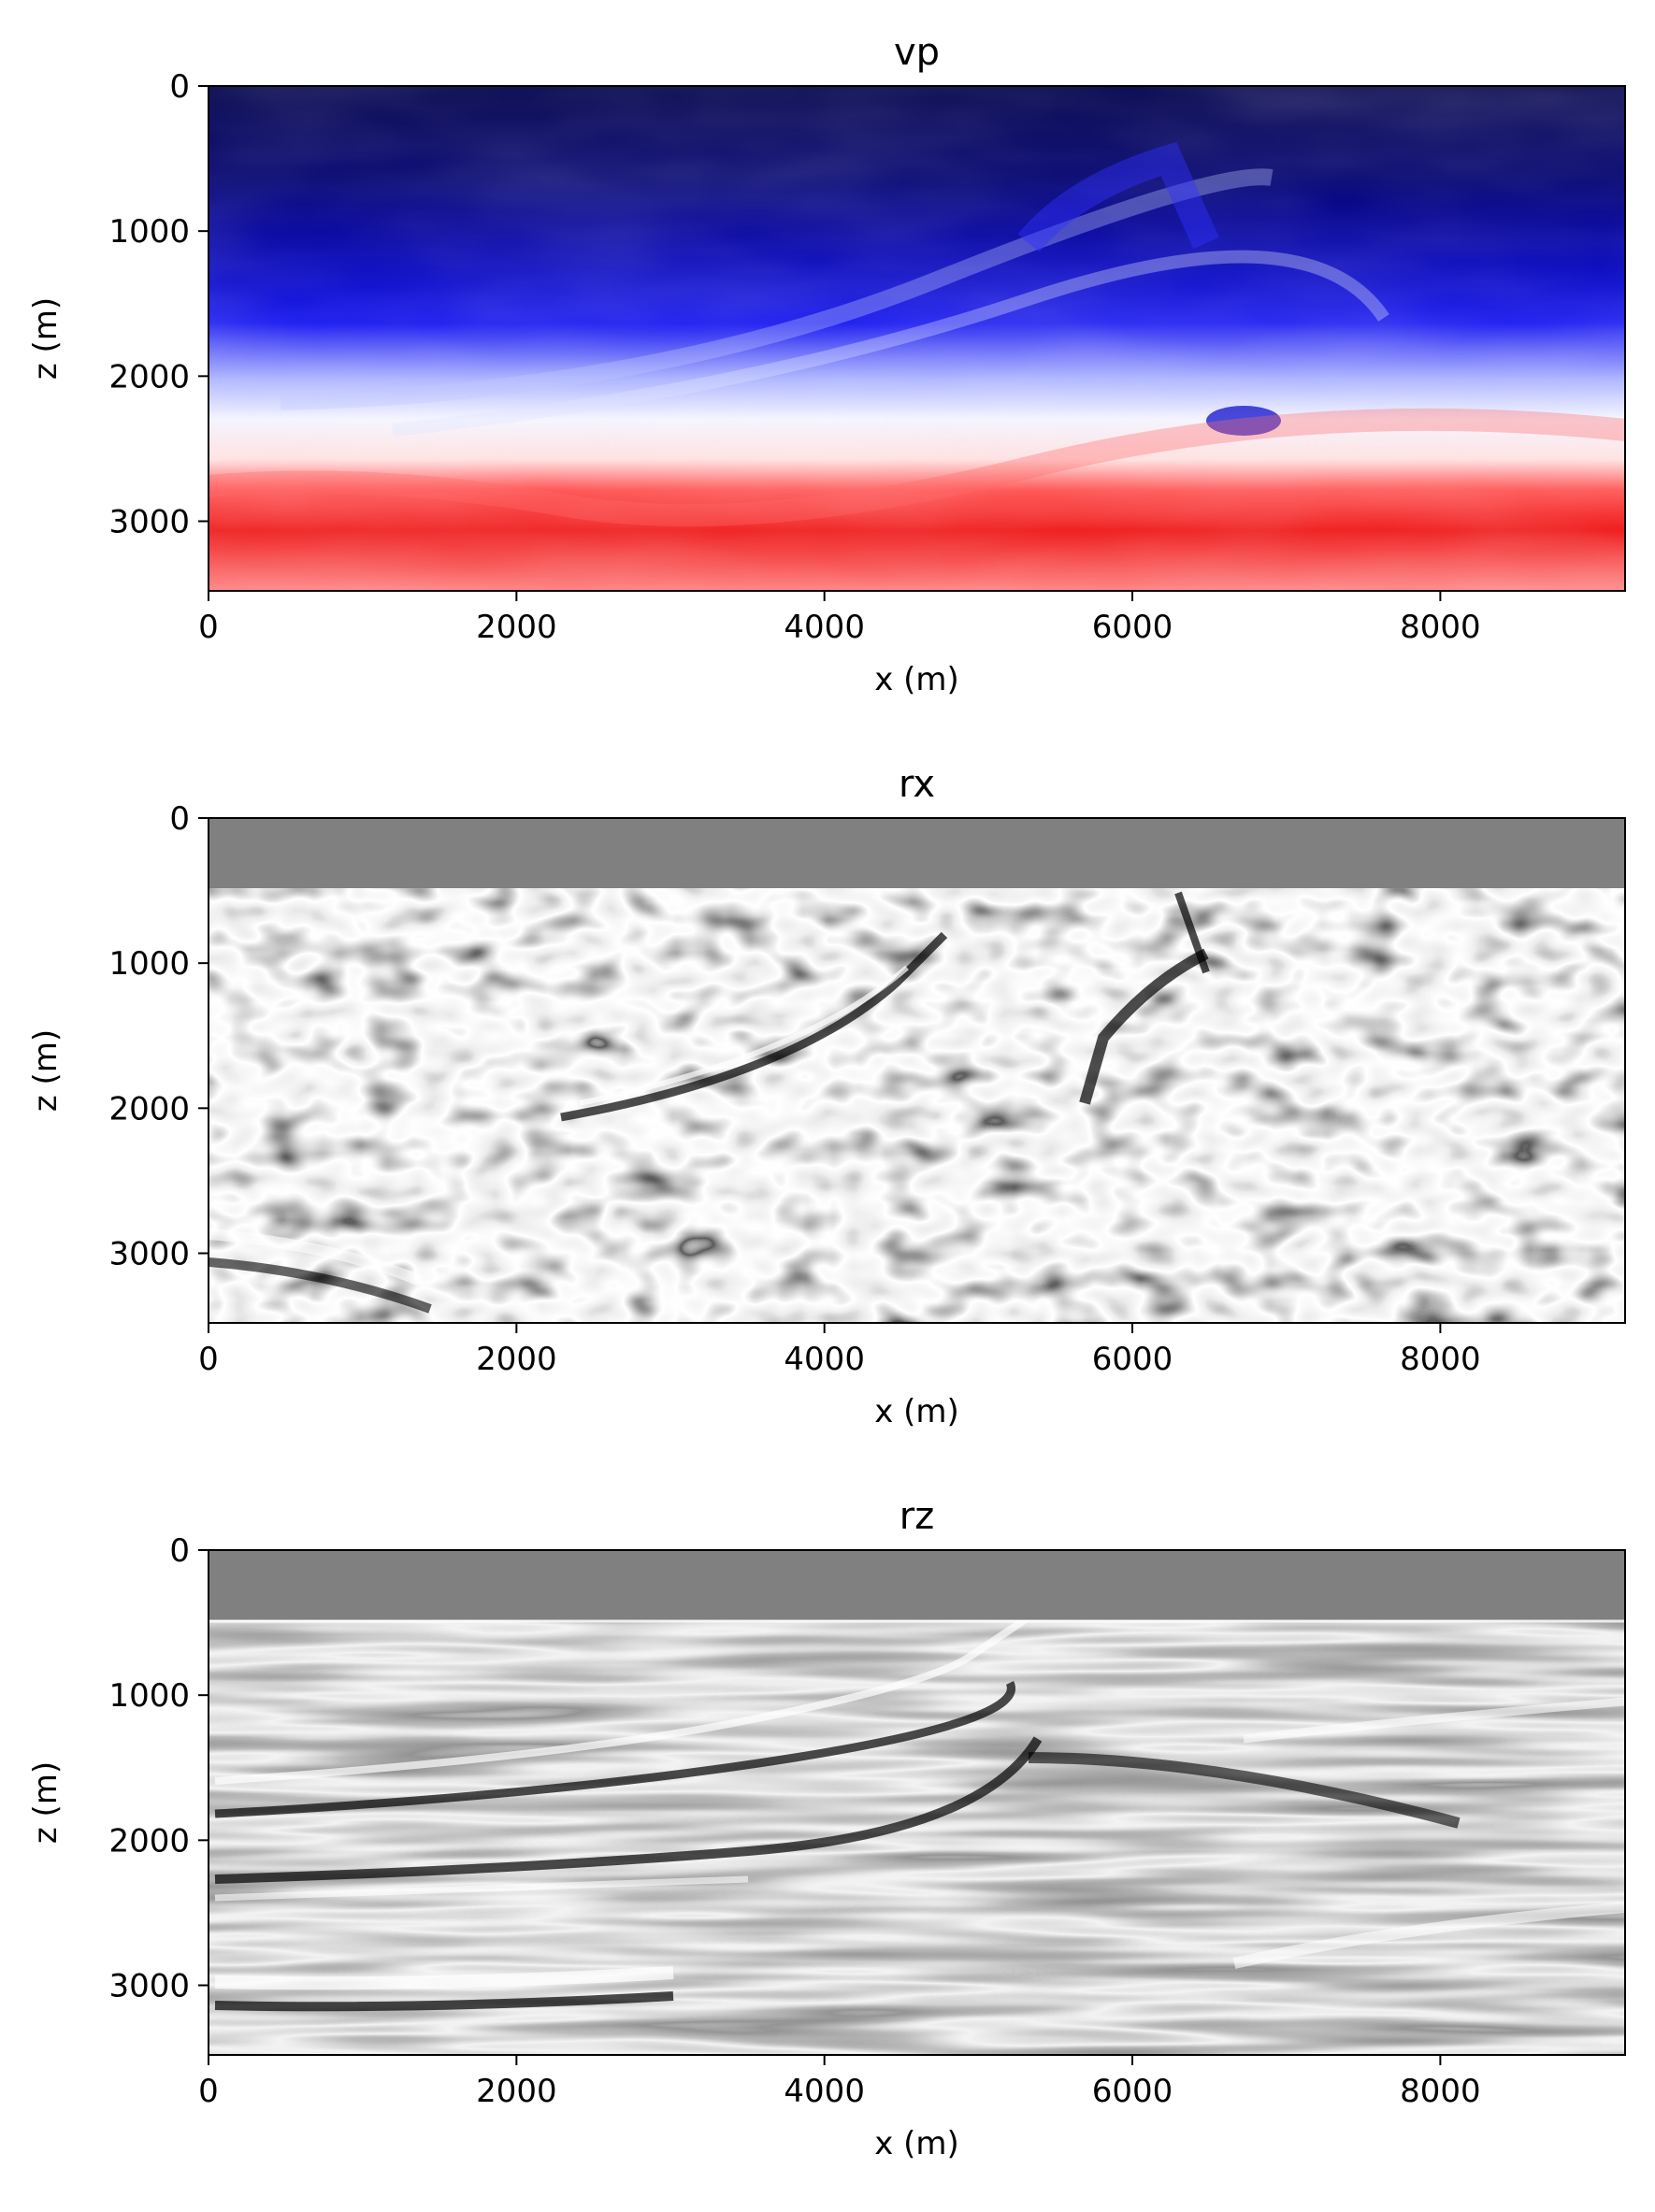  I want to click on chart-title: rz, so click(916, 1516).